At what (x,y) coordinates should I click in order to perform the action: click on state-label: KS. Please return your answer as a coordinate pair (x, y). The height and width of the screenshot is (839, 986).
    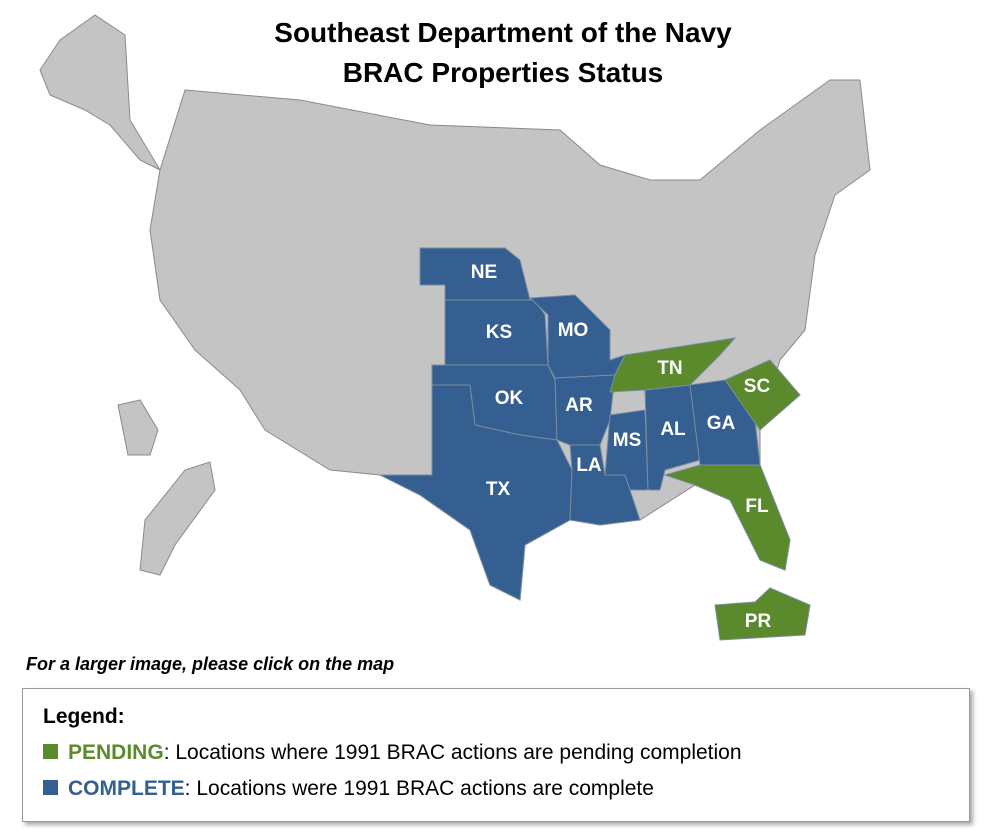
    Looking at the image, I should click on (499, 332).